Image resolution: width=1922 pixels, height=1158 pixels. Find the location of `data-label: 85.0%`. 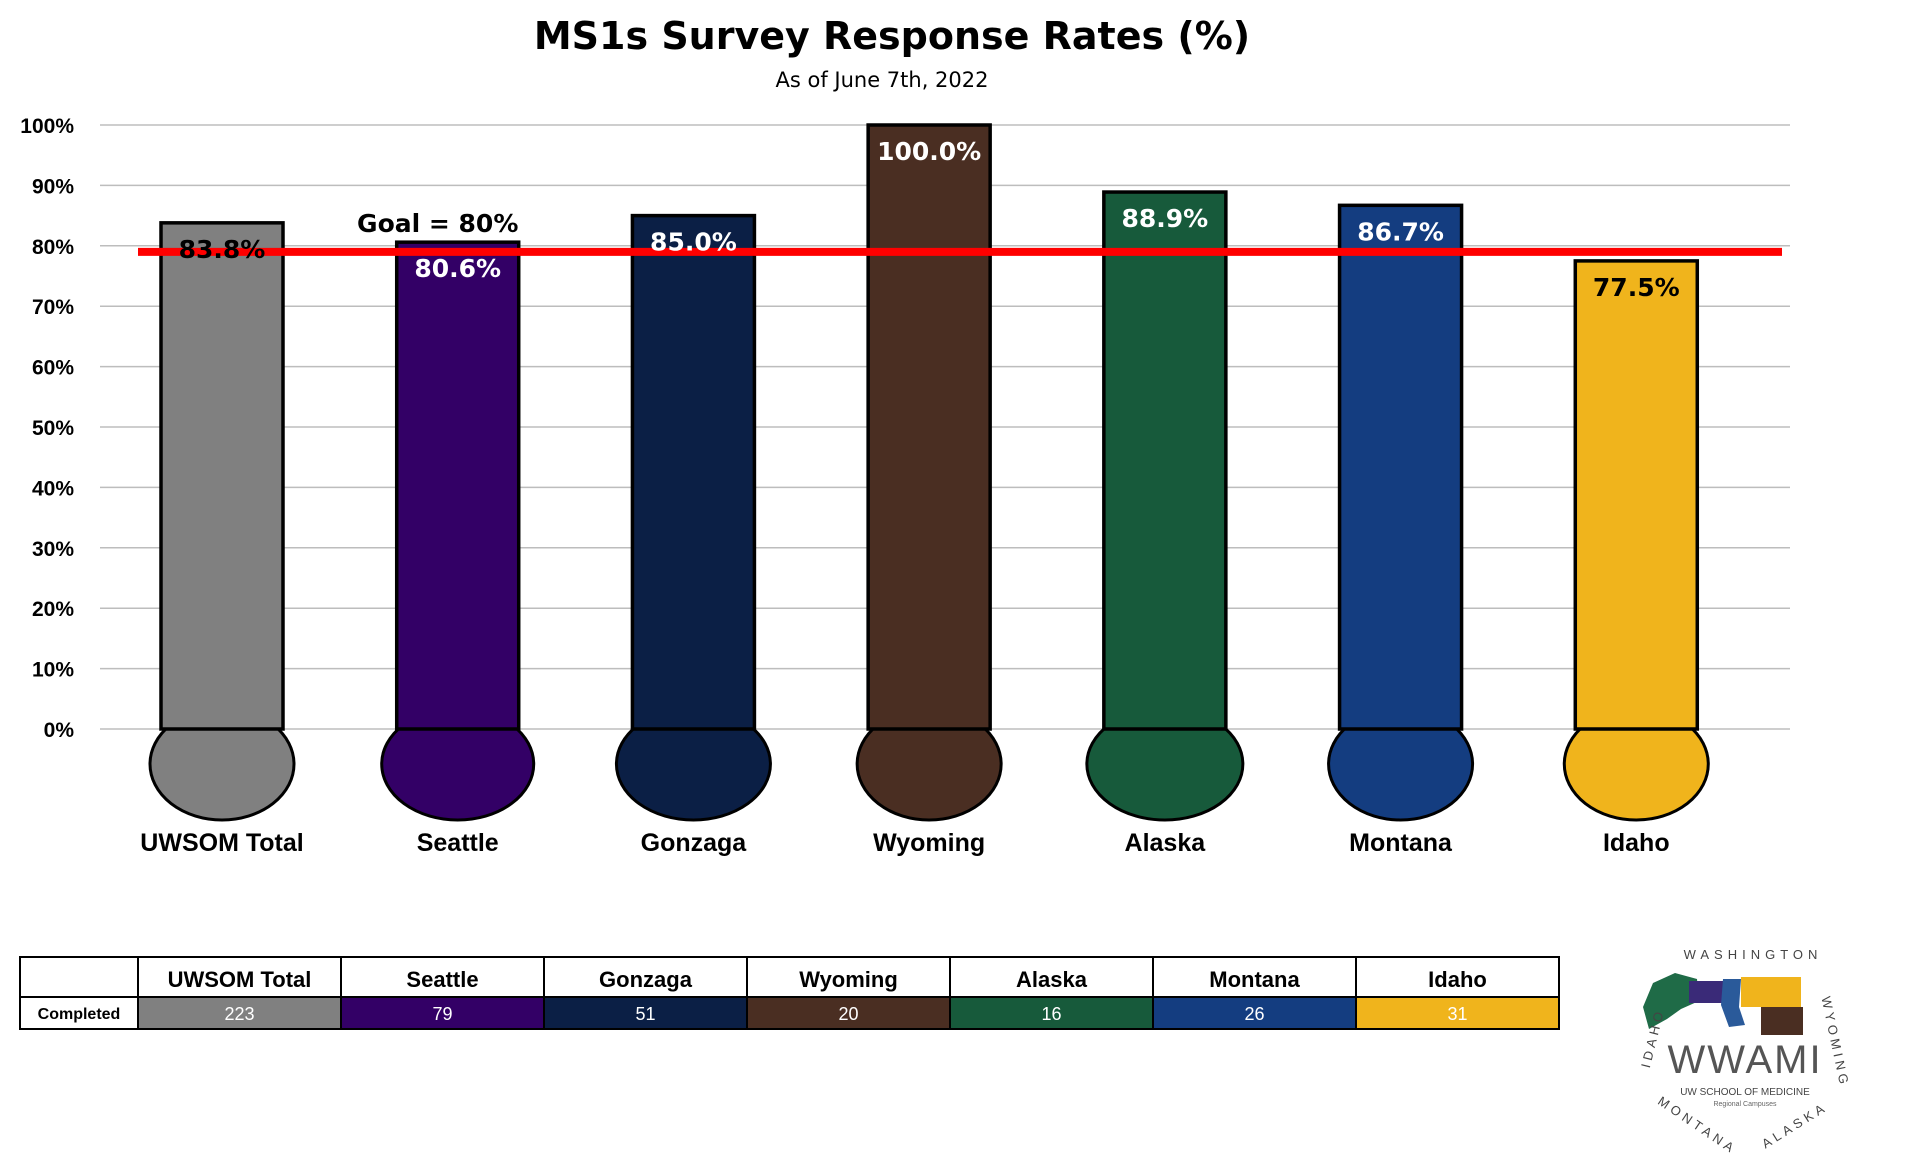

data-label: 85.0% is located at coordinates (693, 242).